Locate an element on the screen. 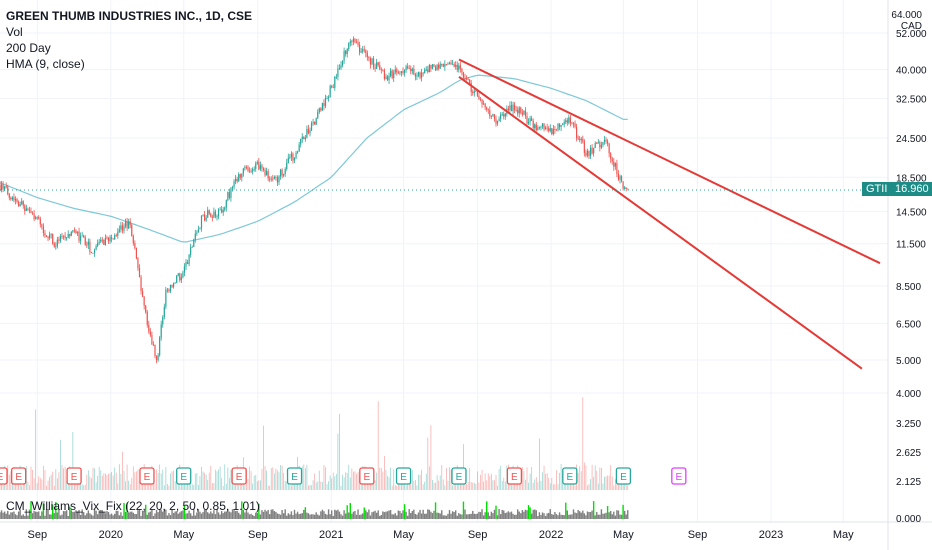  y-tick-label: 4.000 is located at coordinates (908, 394).